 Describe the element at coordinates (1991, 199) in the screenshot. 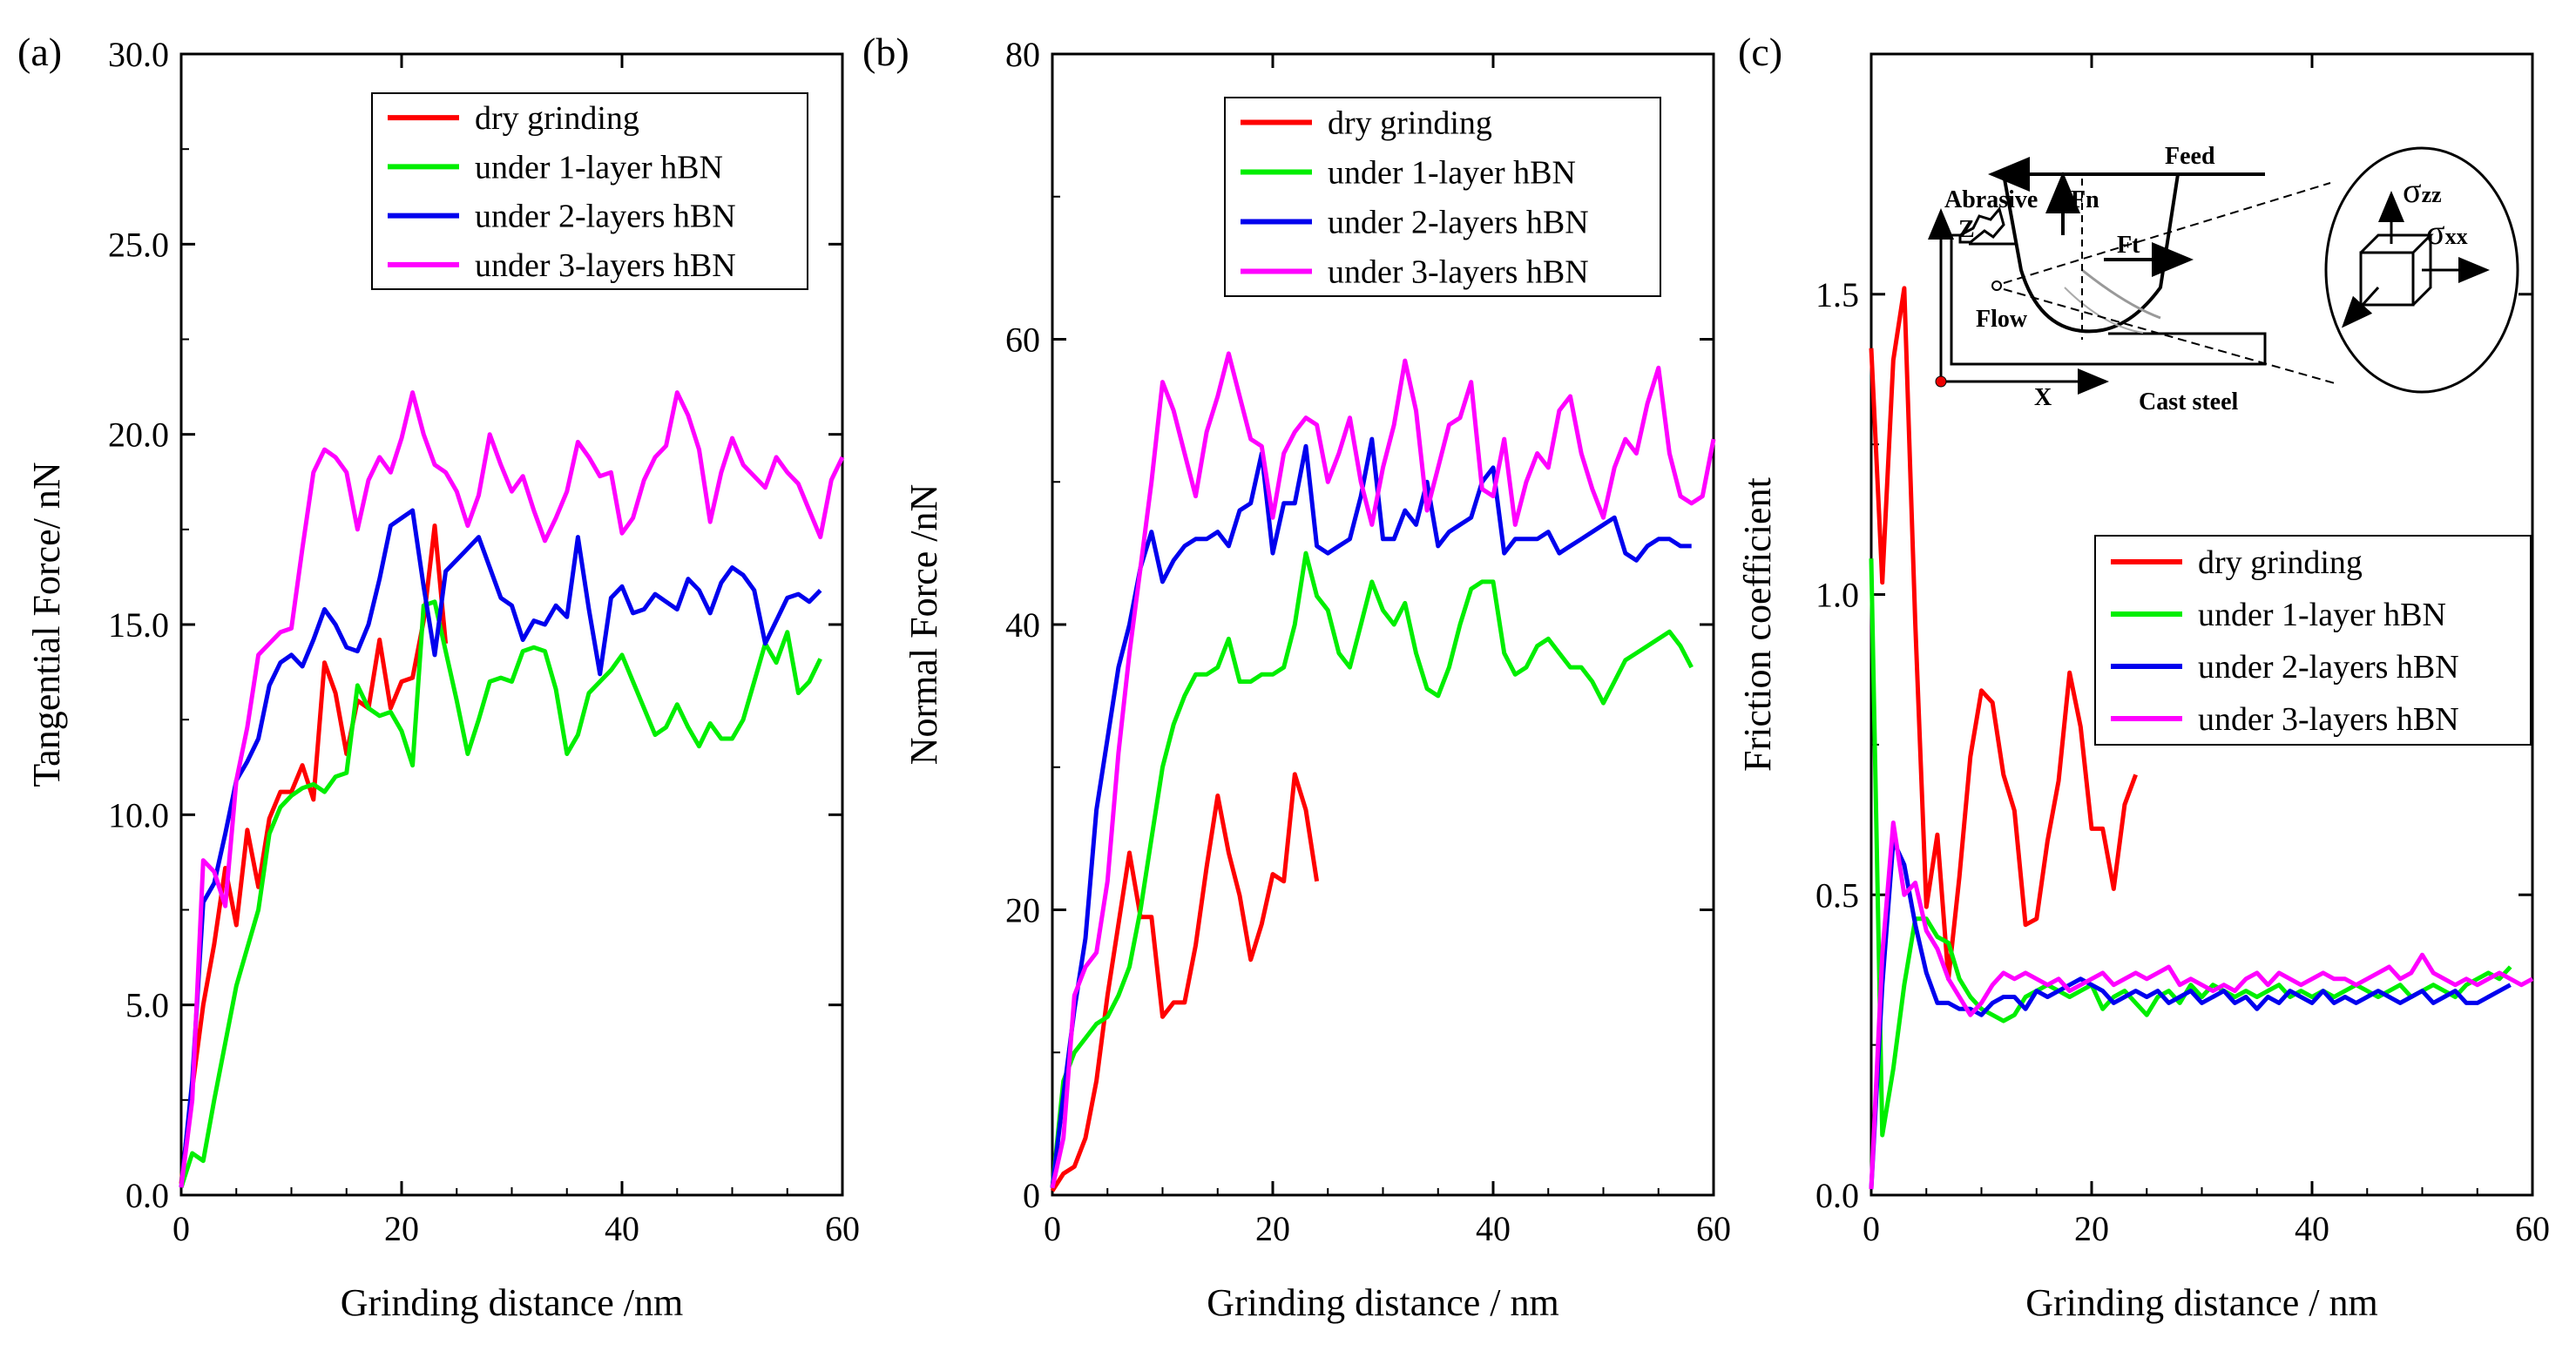

I see `inset-abrasive-label: Abrasive` at that location.